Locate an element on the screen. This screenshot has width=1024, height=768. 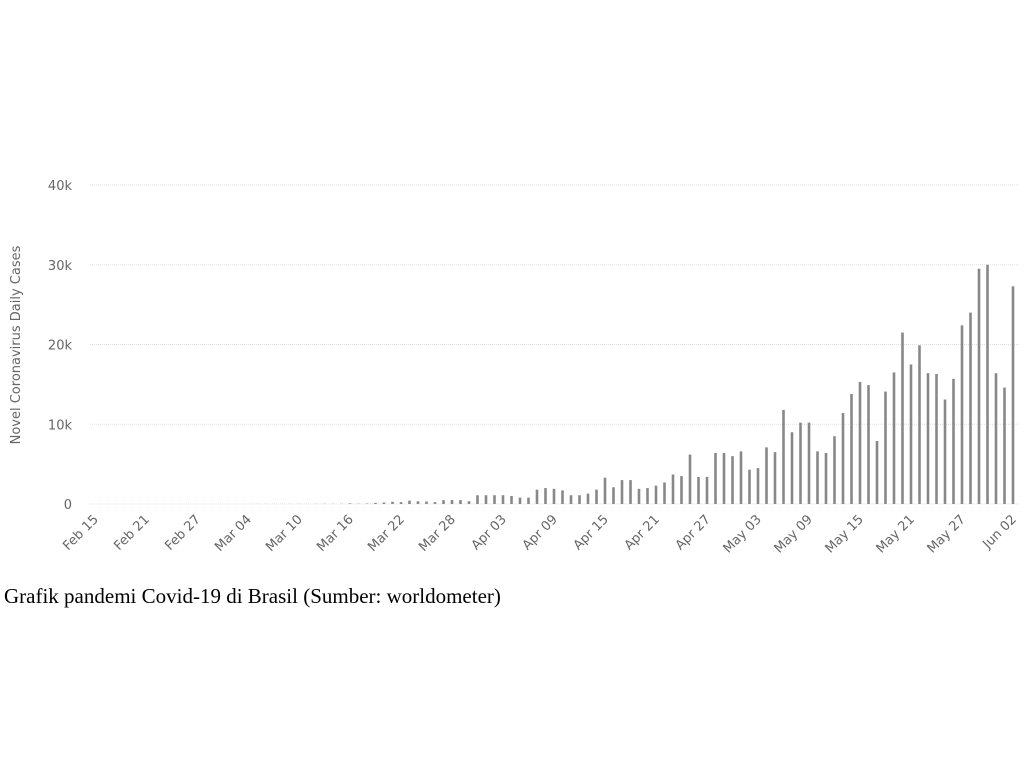
x-tick-label: May 09 is located at coordinates (794, 534).